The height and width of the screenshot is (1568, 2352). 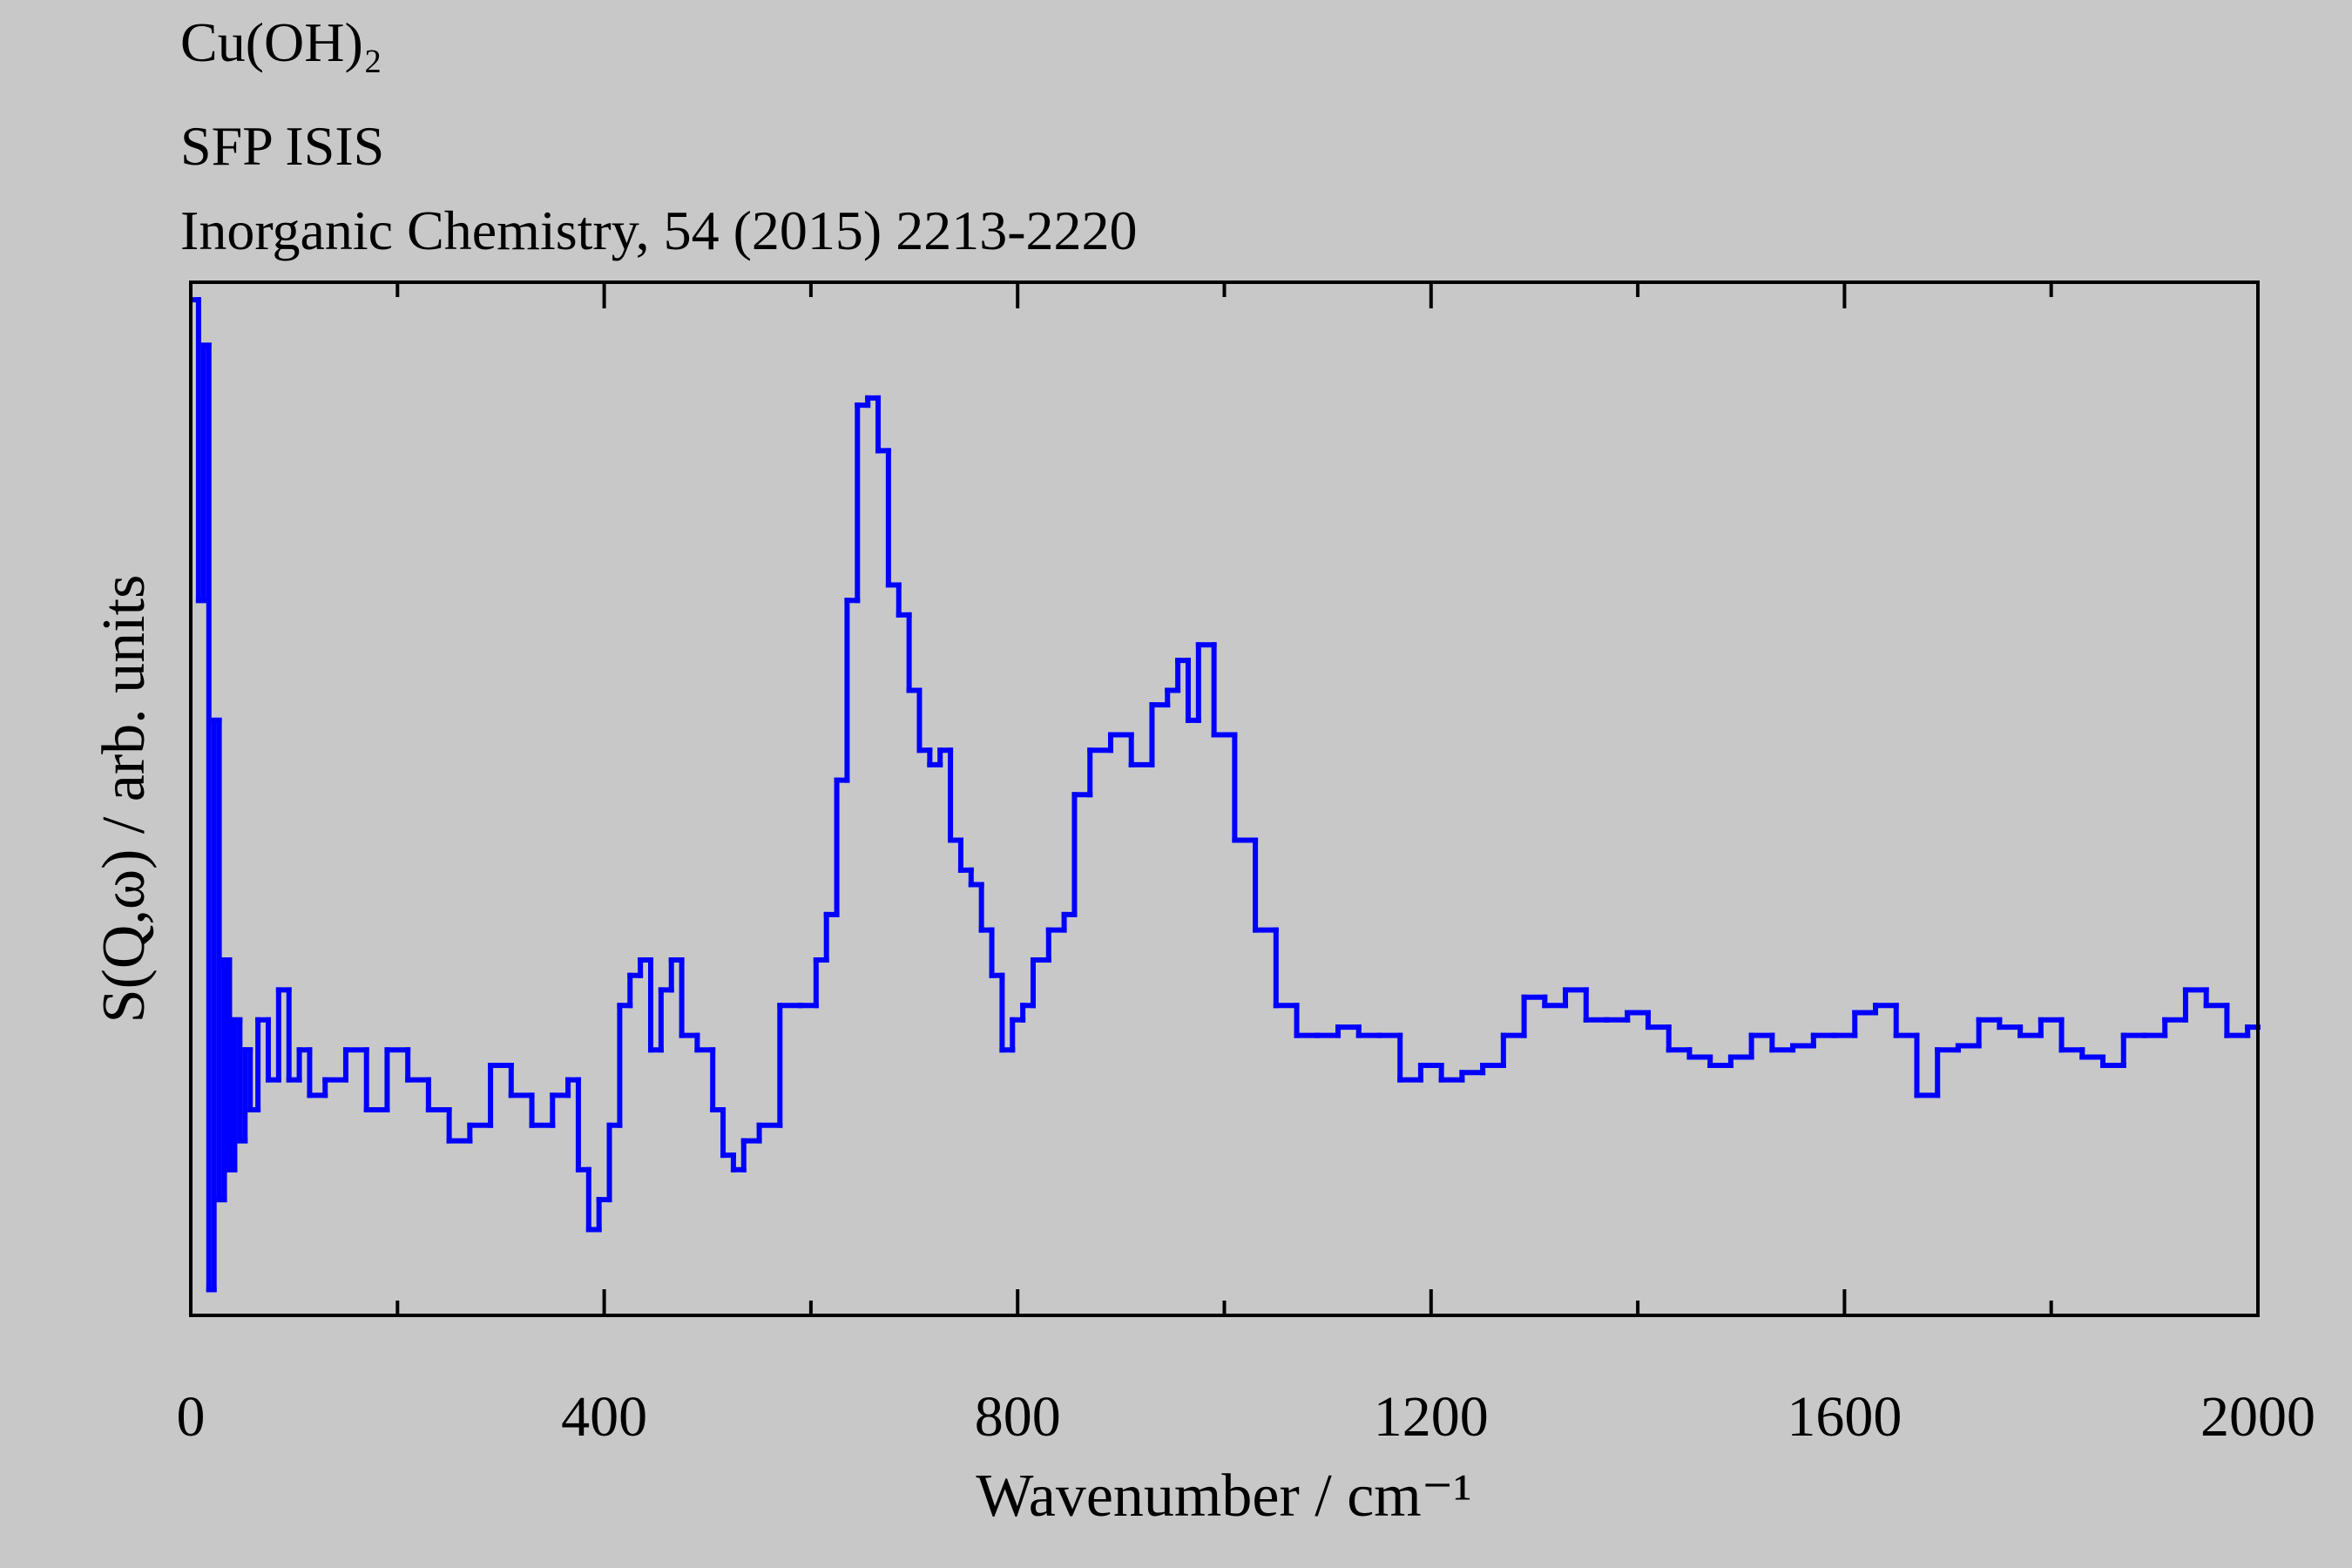 What do you see at coordinates (191, 1417) in the screenshot?
I see `x-tick-label: 0` at bounding box center [191, 1417].